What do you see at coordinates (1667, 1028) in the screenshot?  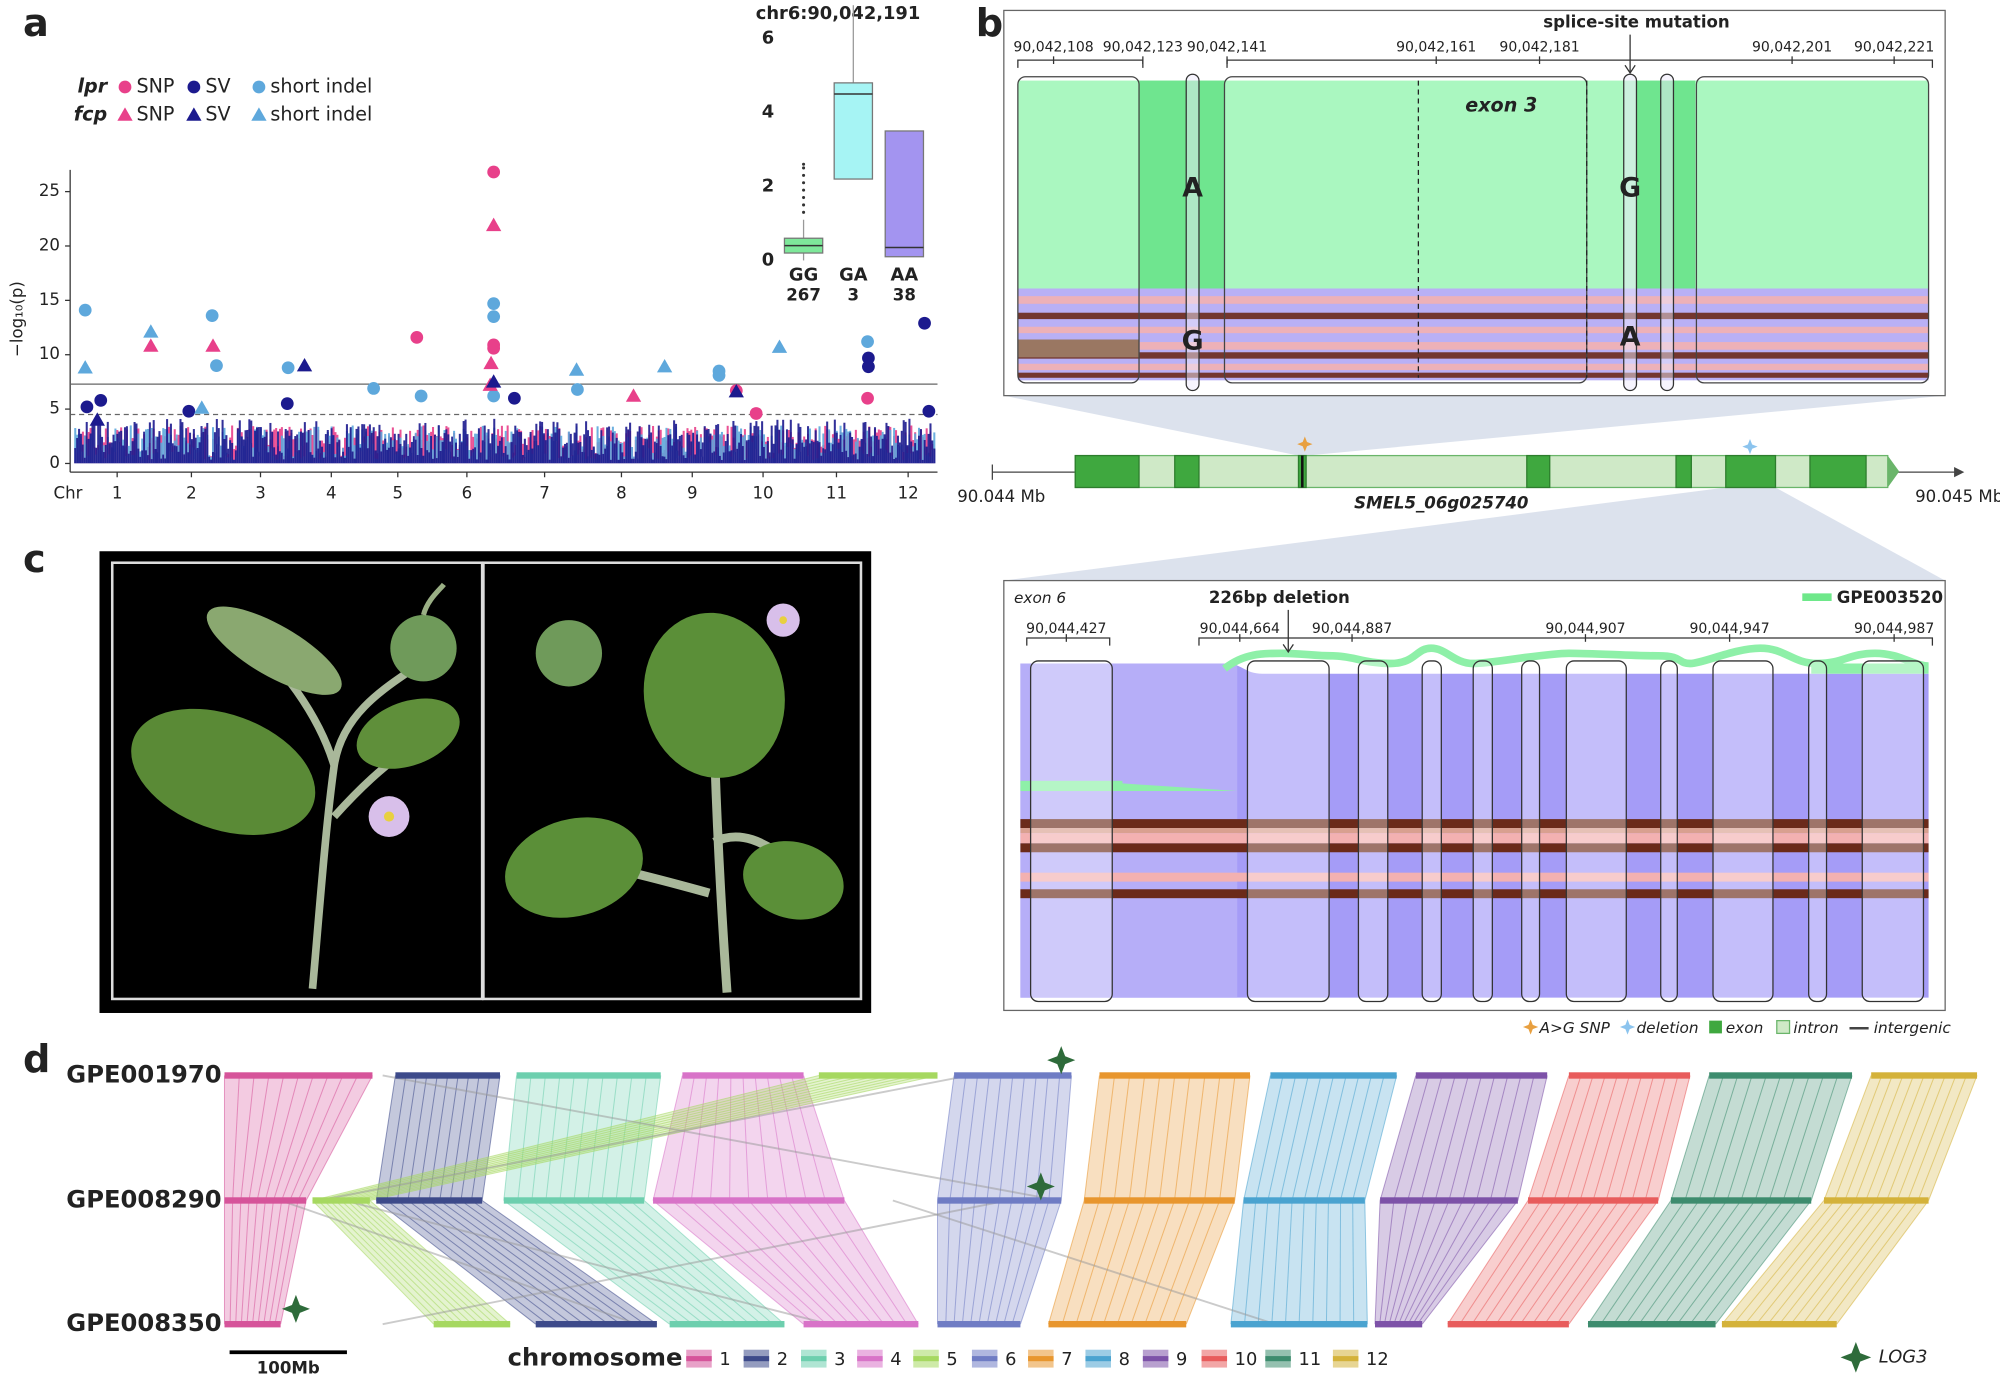 I see `legend-label: deletion` at bounding box center [1667, 1028].